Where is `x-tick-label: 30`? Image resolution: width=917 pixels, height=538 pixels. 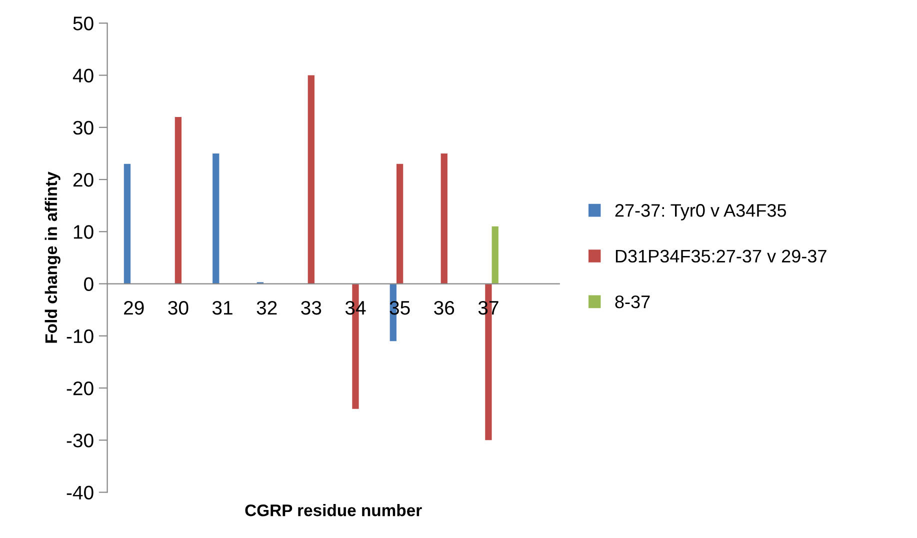
x-tick-label: 30 is located at coordinates (178, 307).